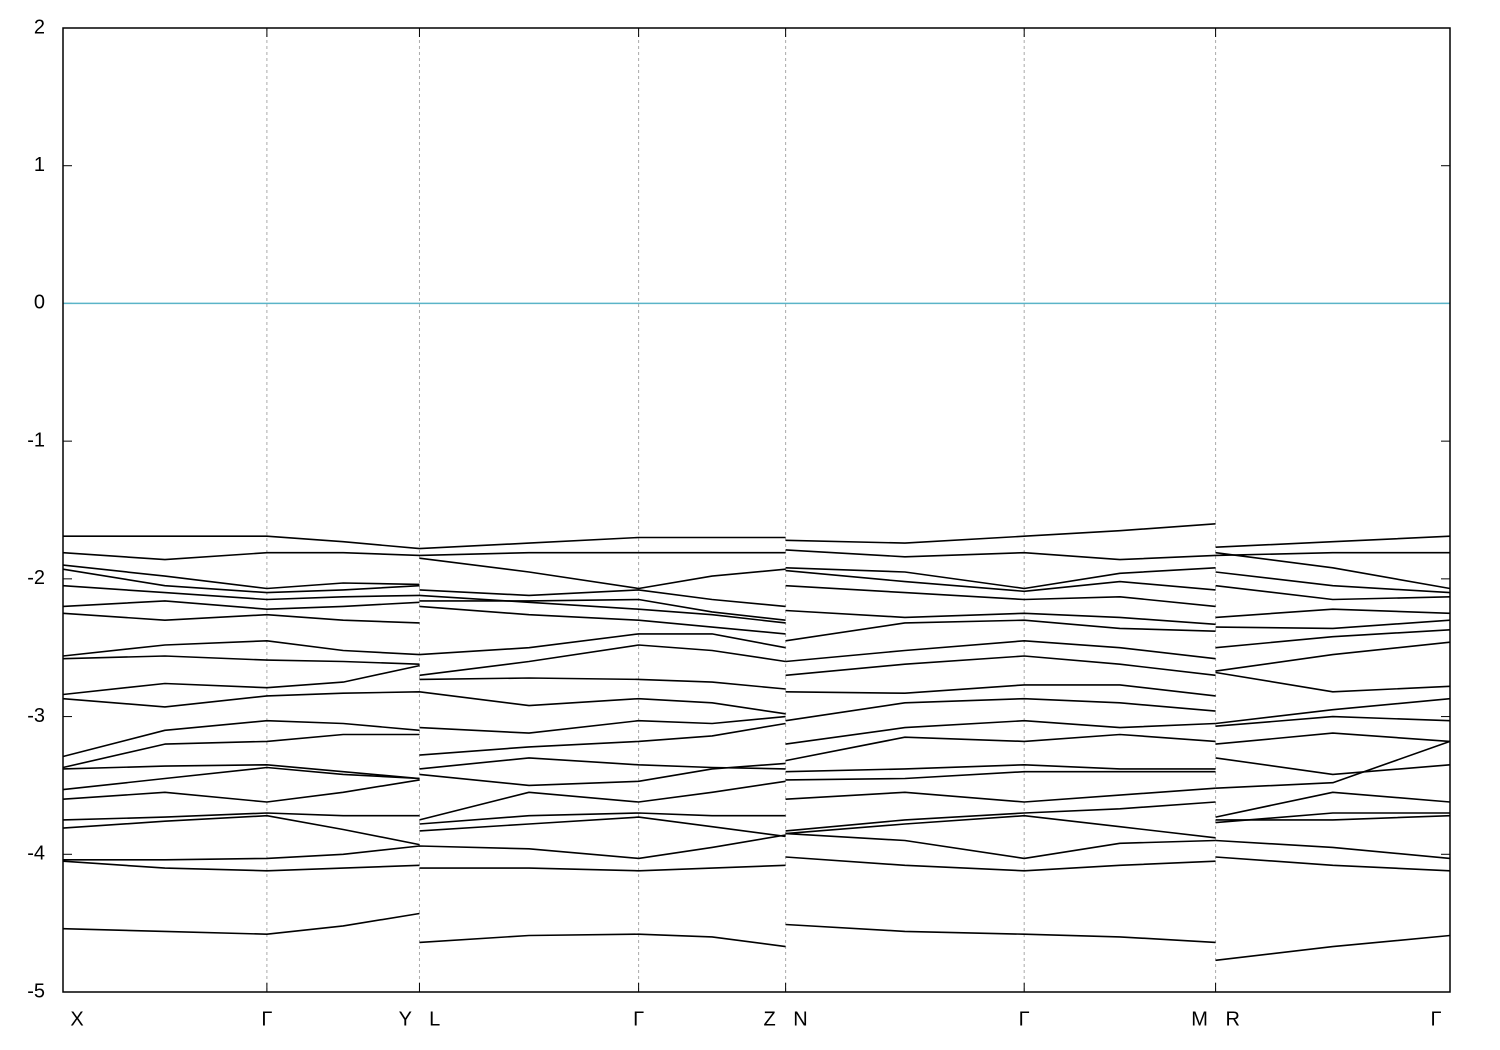 The width and height of the screenshot is (1500, 1050). Describe the element at coordinates (36, 440) in the screenshot. I see `y-tick-label: -1` at that location.